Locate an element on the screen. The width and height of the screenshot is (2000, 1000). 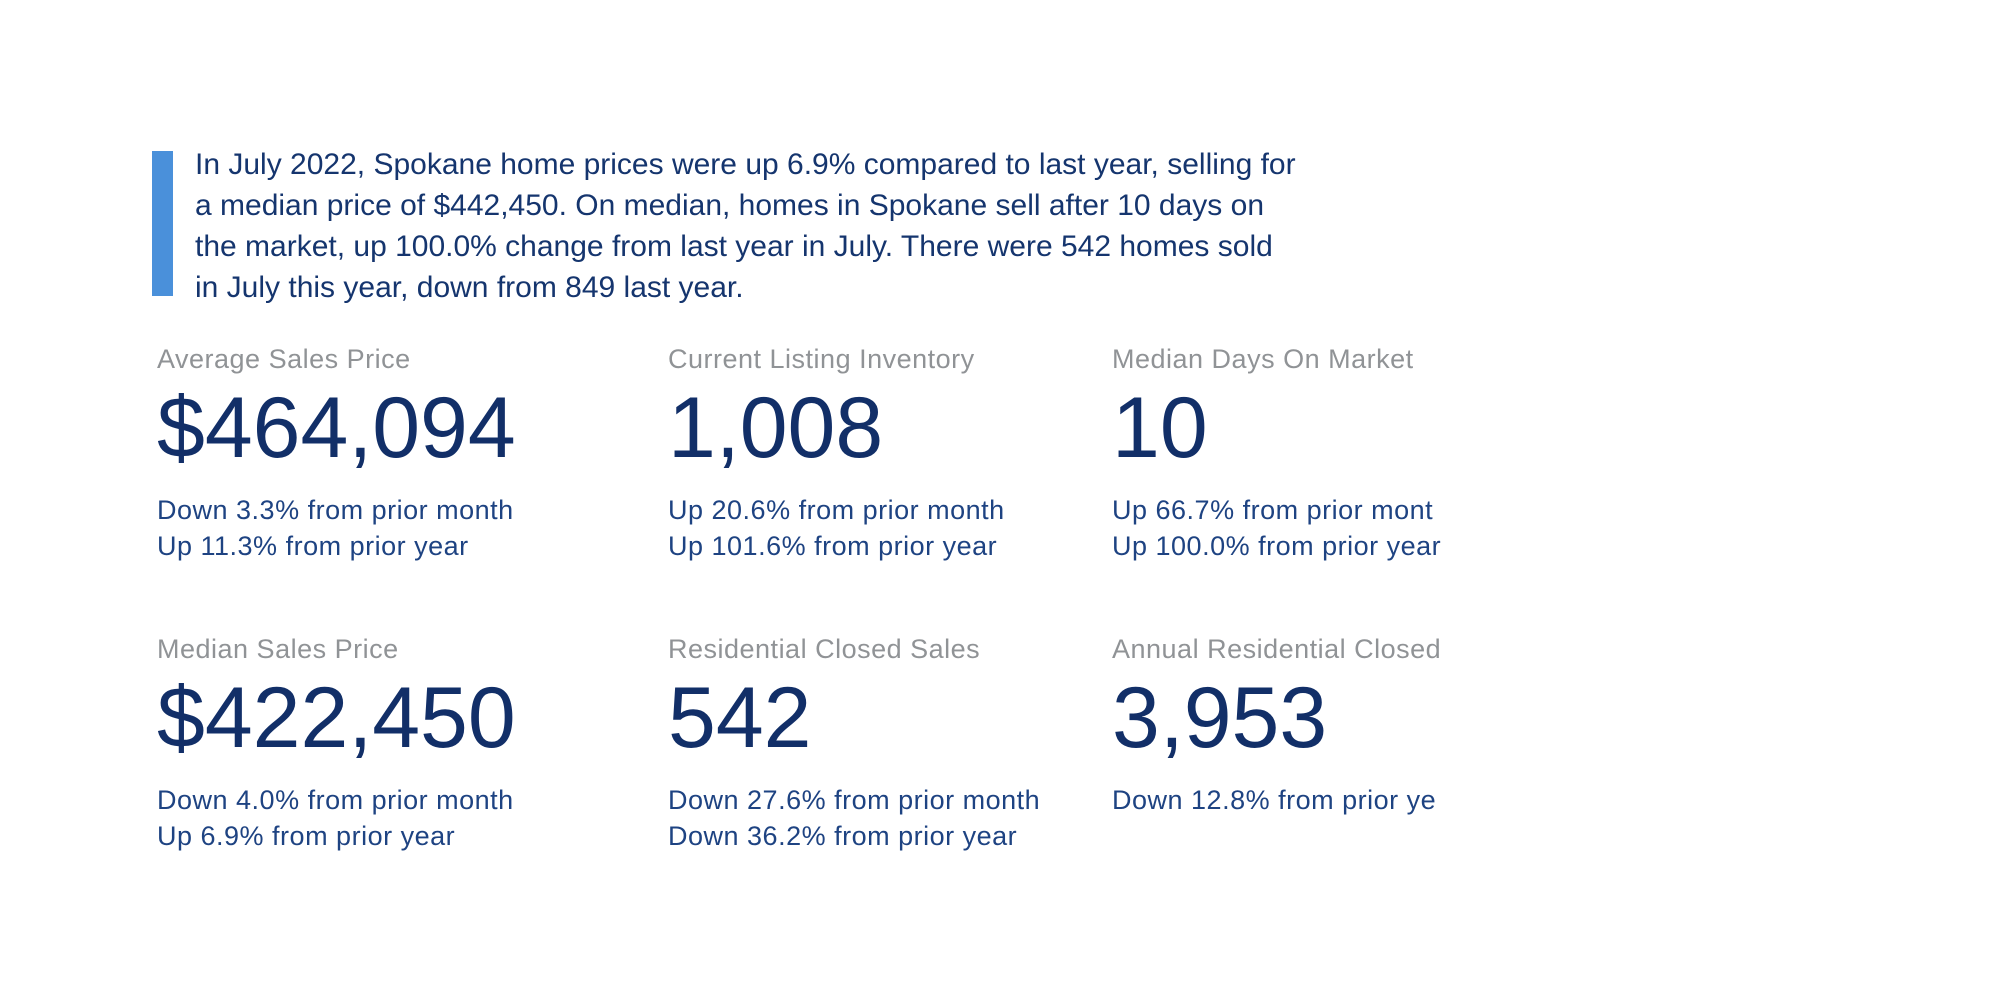
quote-accent-bar is located at coordinates (162, 223).